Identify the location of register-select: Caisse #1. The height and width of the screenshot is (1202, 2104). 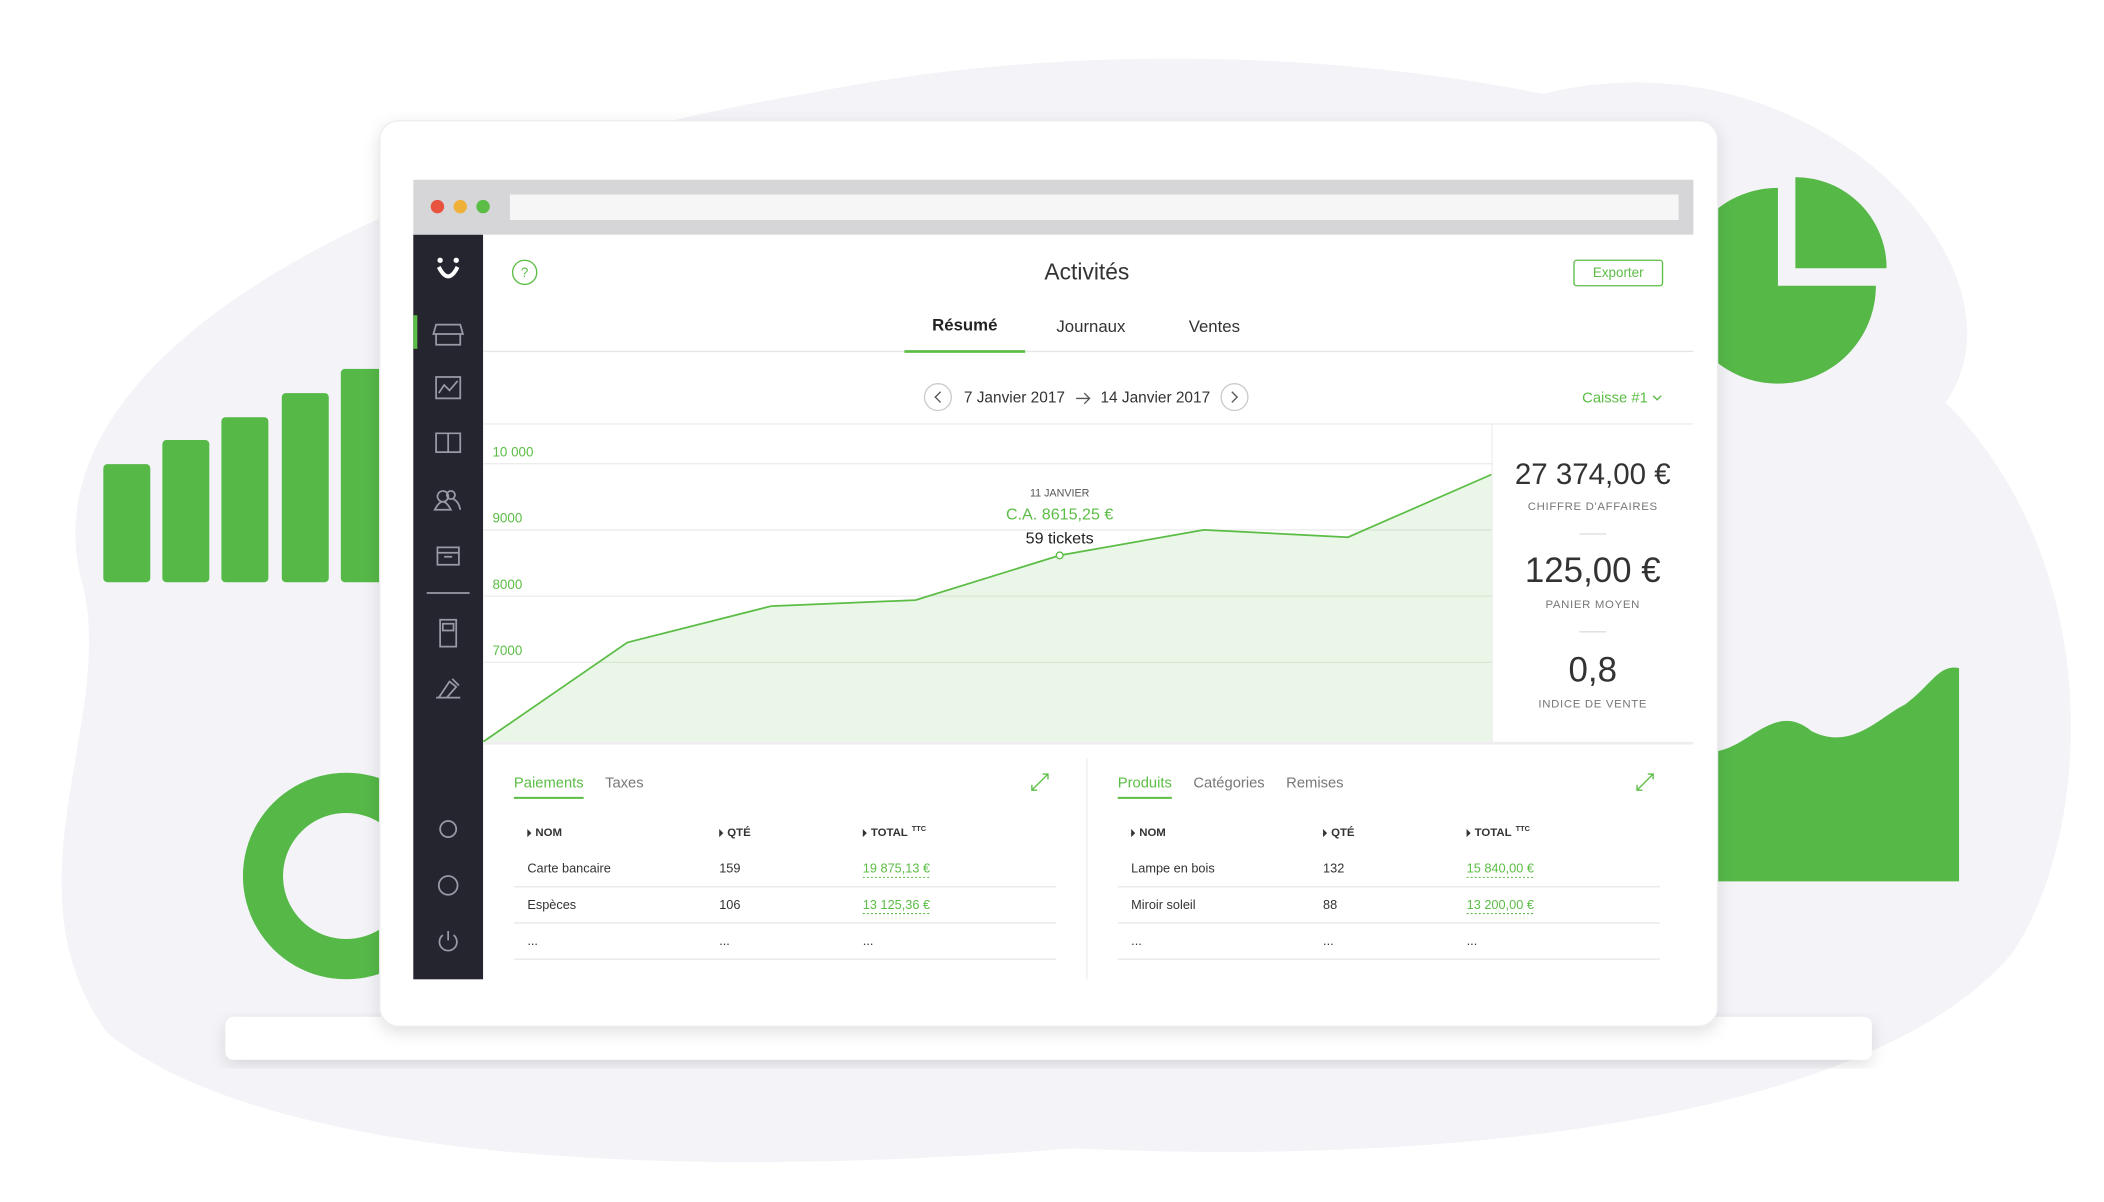
(1615, 398).